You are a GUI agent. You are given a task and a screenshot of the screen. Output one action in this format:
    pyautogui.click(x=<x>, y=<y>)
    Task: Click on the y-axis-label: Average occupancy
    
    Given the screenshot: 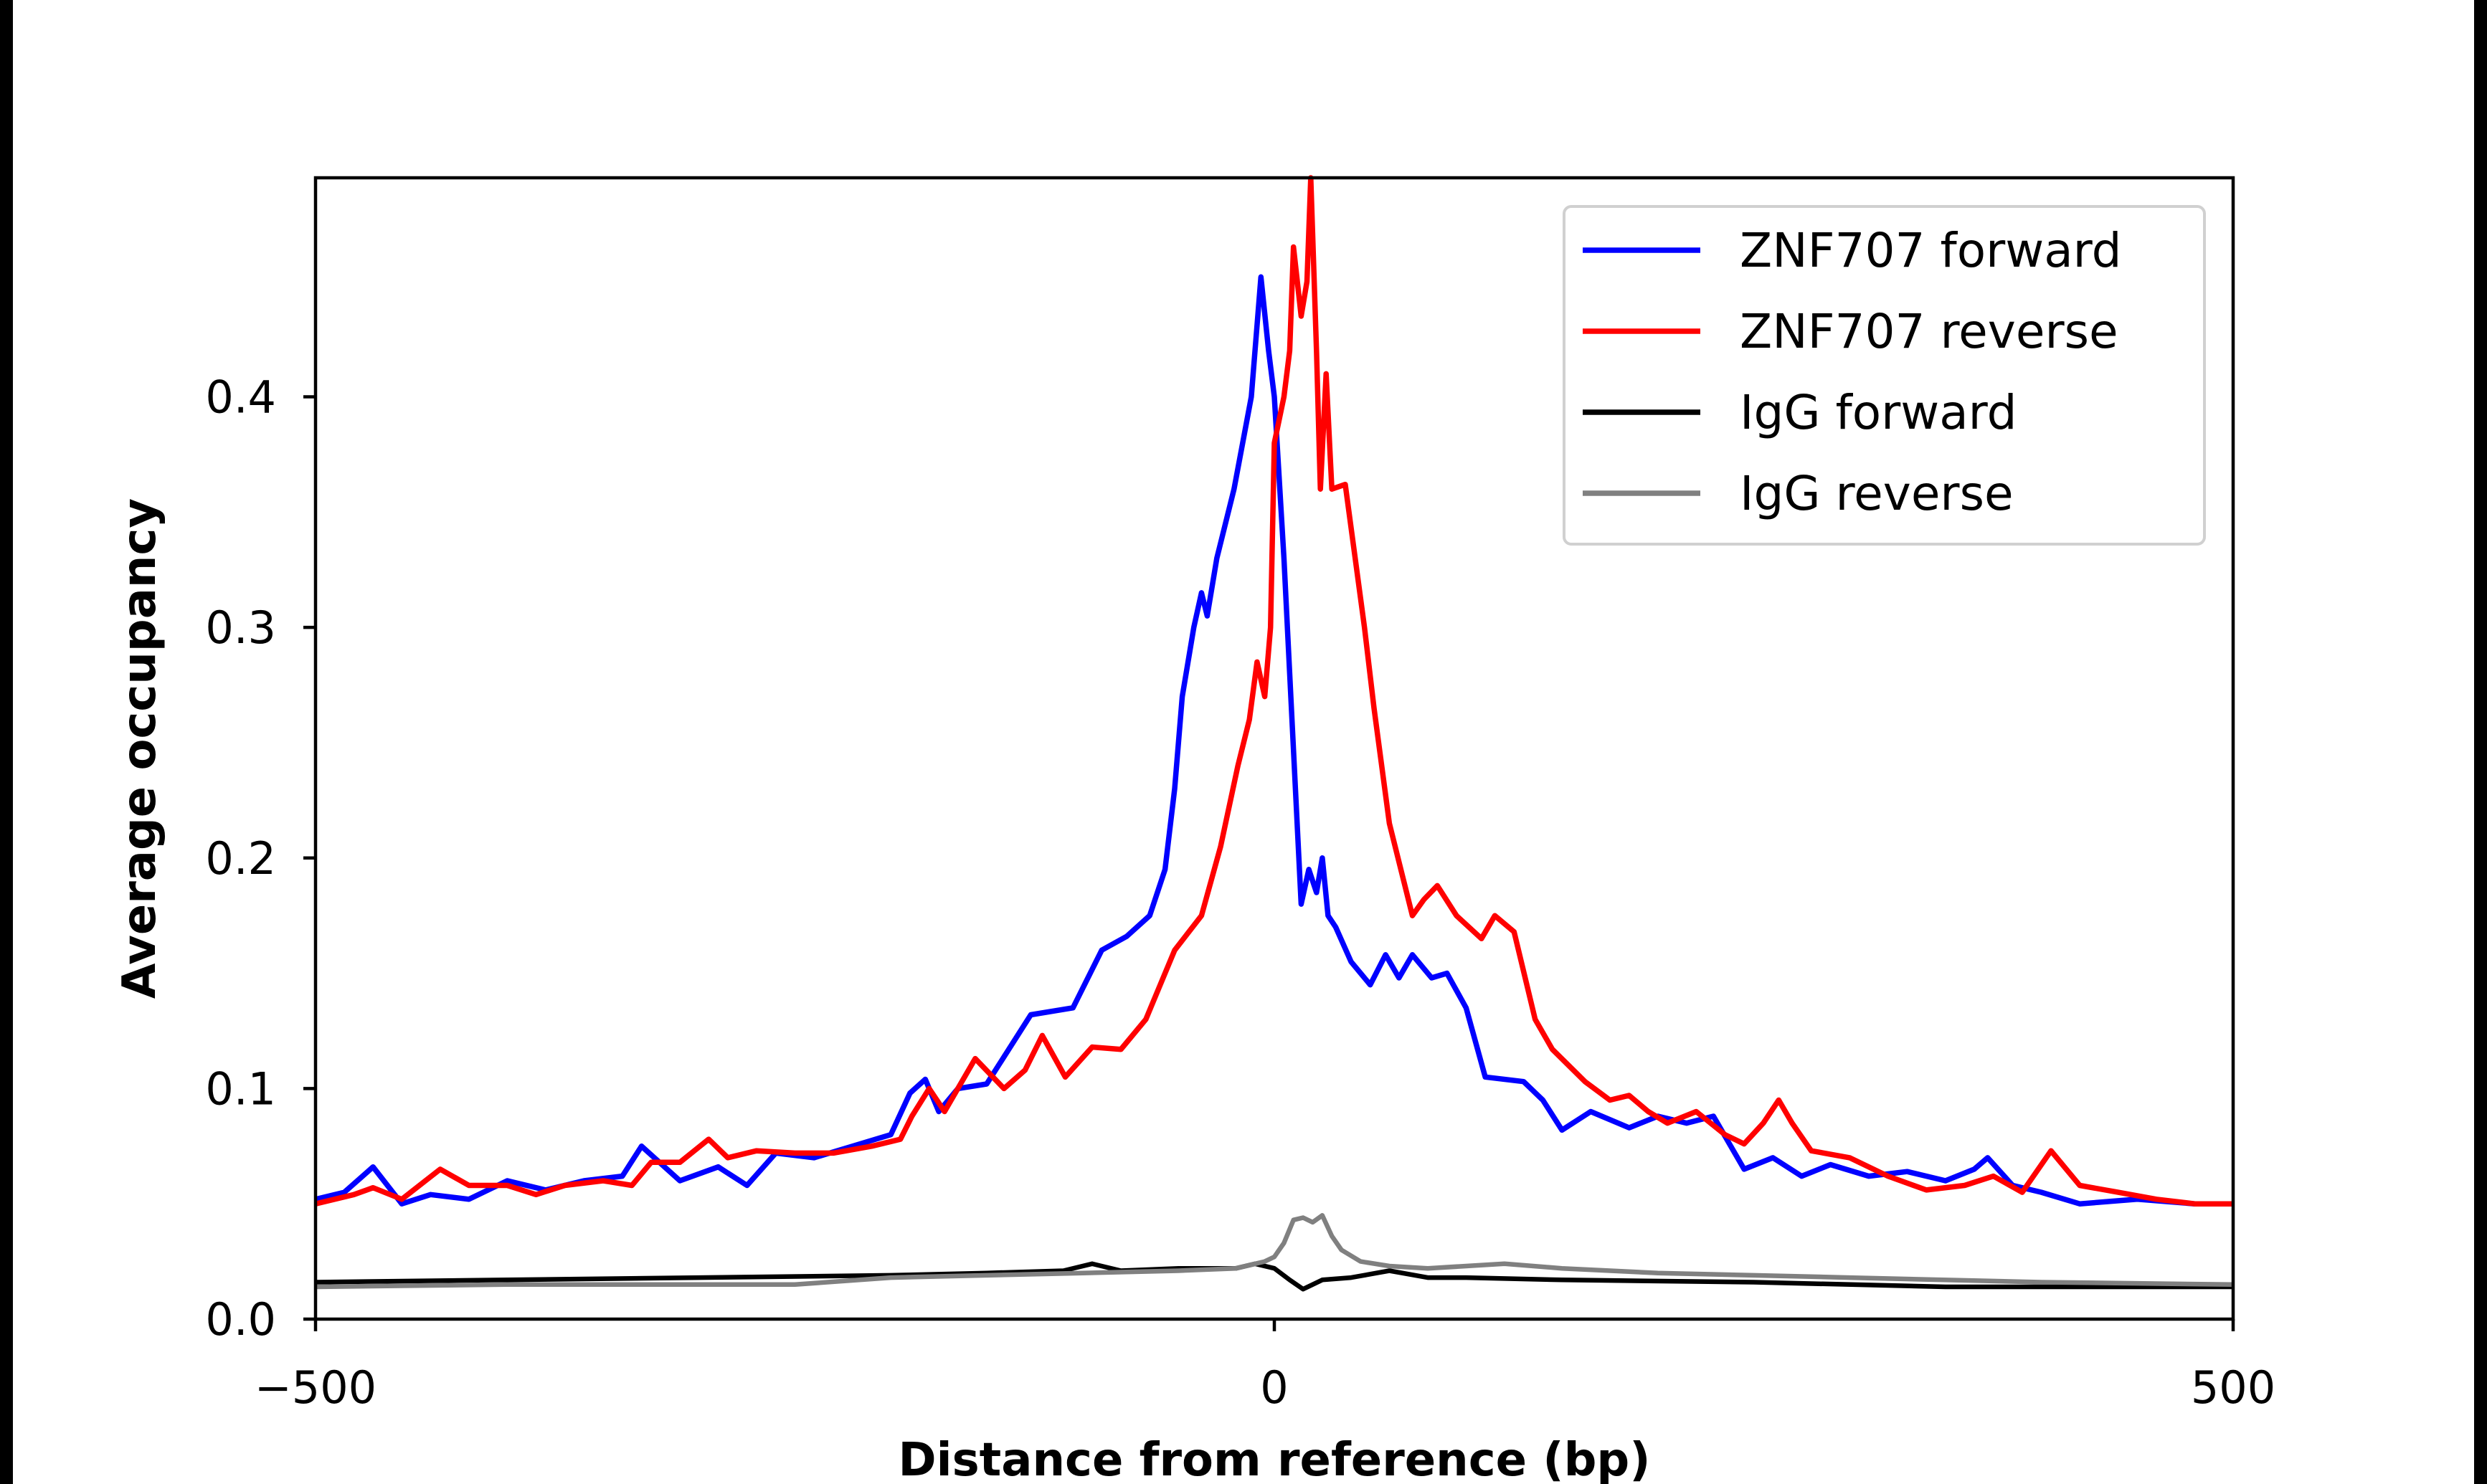 What is the action you would take?
    pyautogui.click(x=139, y=749)
    